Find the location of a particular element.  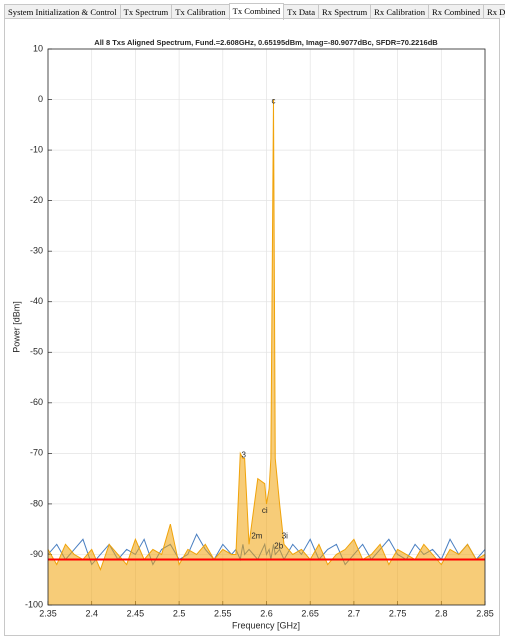

annotation: 3i is located at coordinates (285, 535).